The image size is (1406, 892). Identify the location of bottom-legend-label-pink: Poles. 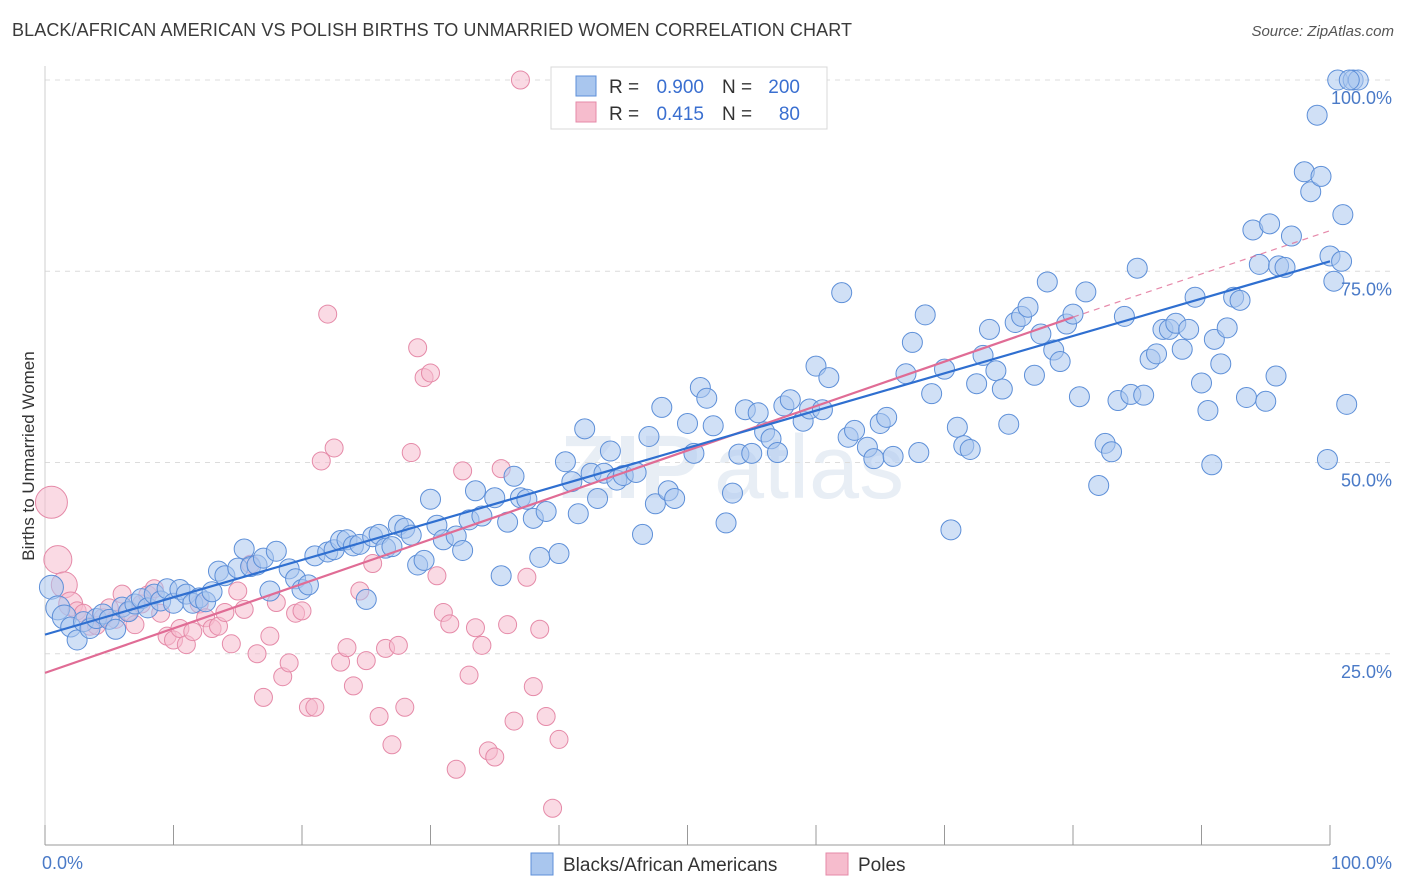
(882, 865).